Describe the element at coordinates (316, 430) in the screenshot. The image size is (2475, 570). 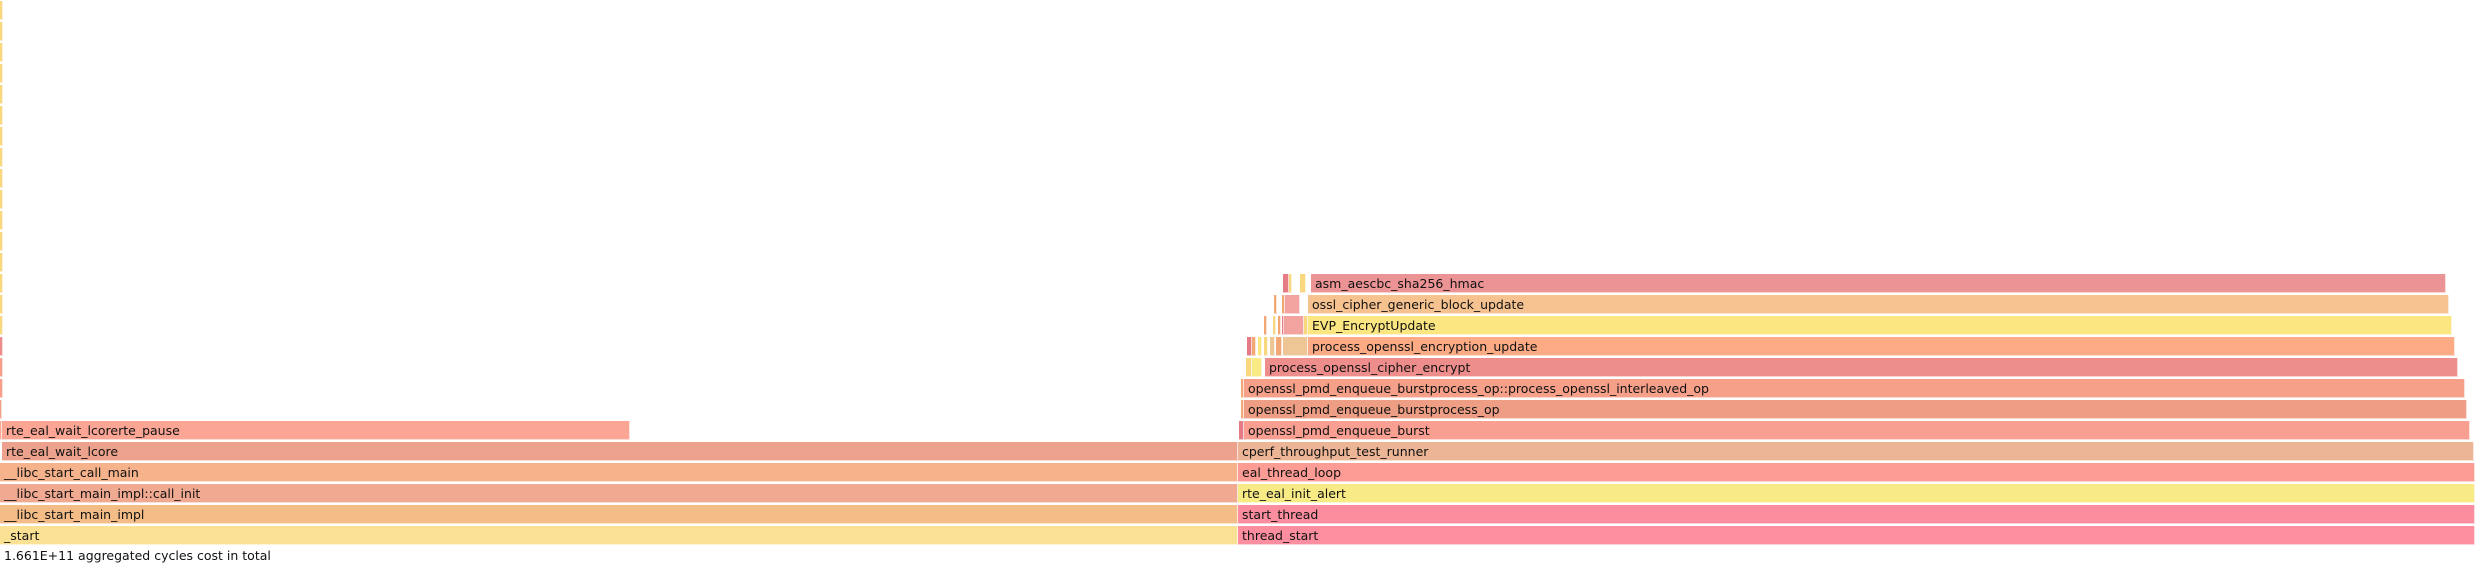
I see `frame-rte-eal-wait-lcorerte-pause: rte_eal_wait_lcorerte_pause` at that location.